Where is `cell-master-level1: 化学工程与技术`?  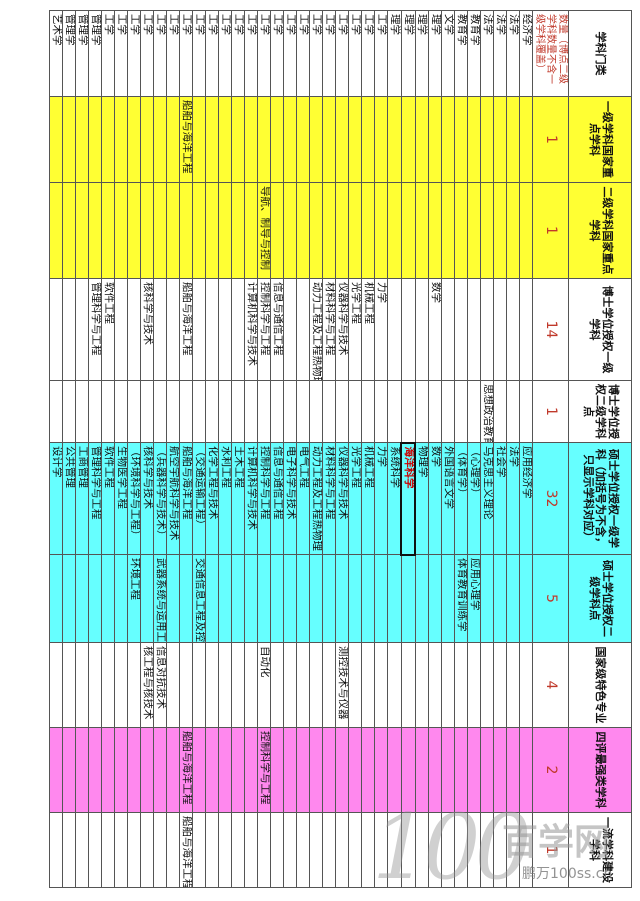
cell-master-level1: 化学工程与技术 is located at coordinates (212, 498).